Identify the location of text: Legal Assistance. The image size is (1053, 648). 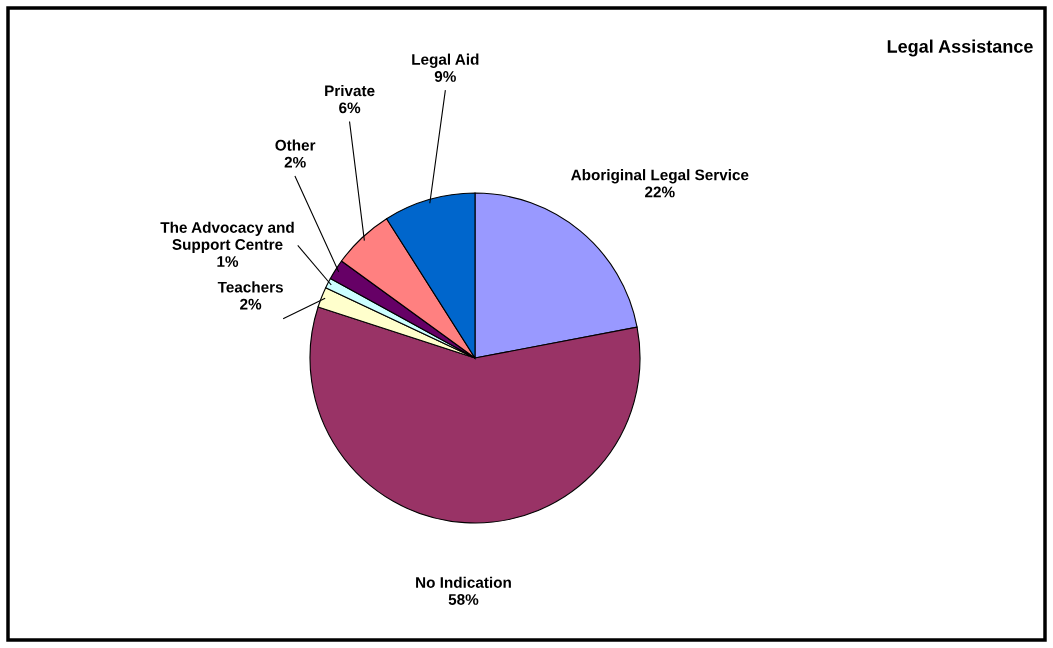
(960, 48).